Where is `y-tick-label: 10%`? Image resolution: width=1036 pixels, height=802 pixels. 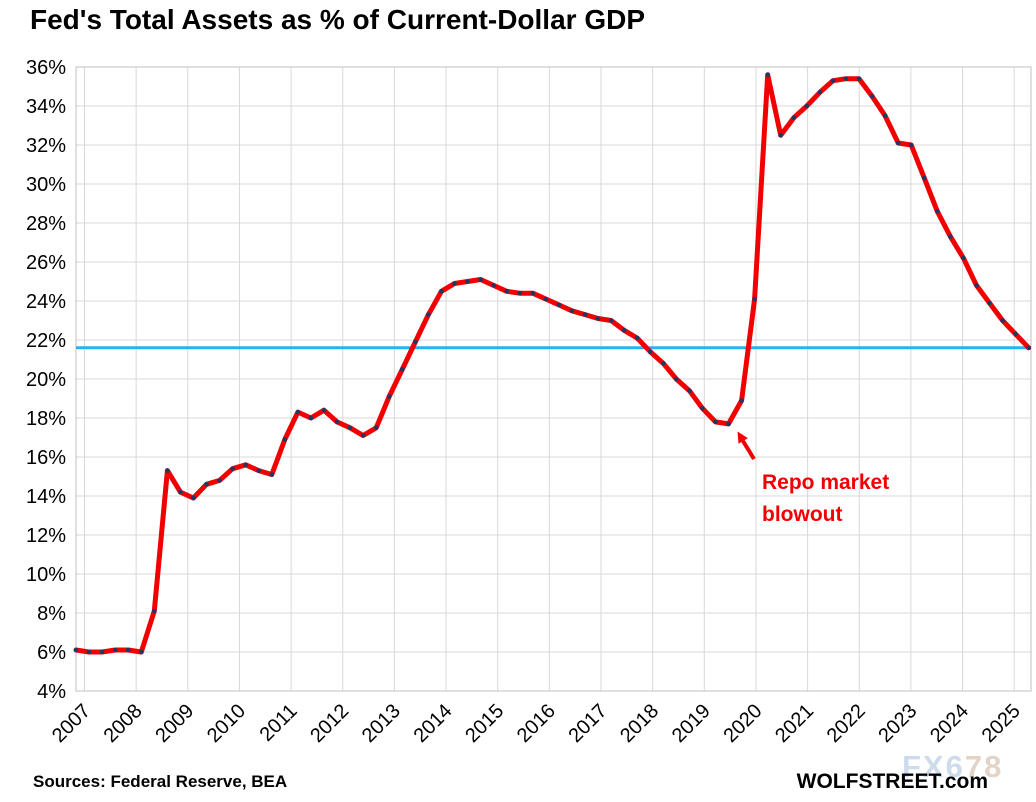
y-tick-label: 10% is located at coordinates (46, 575).